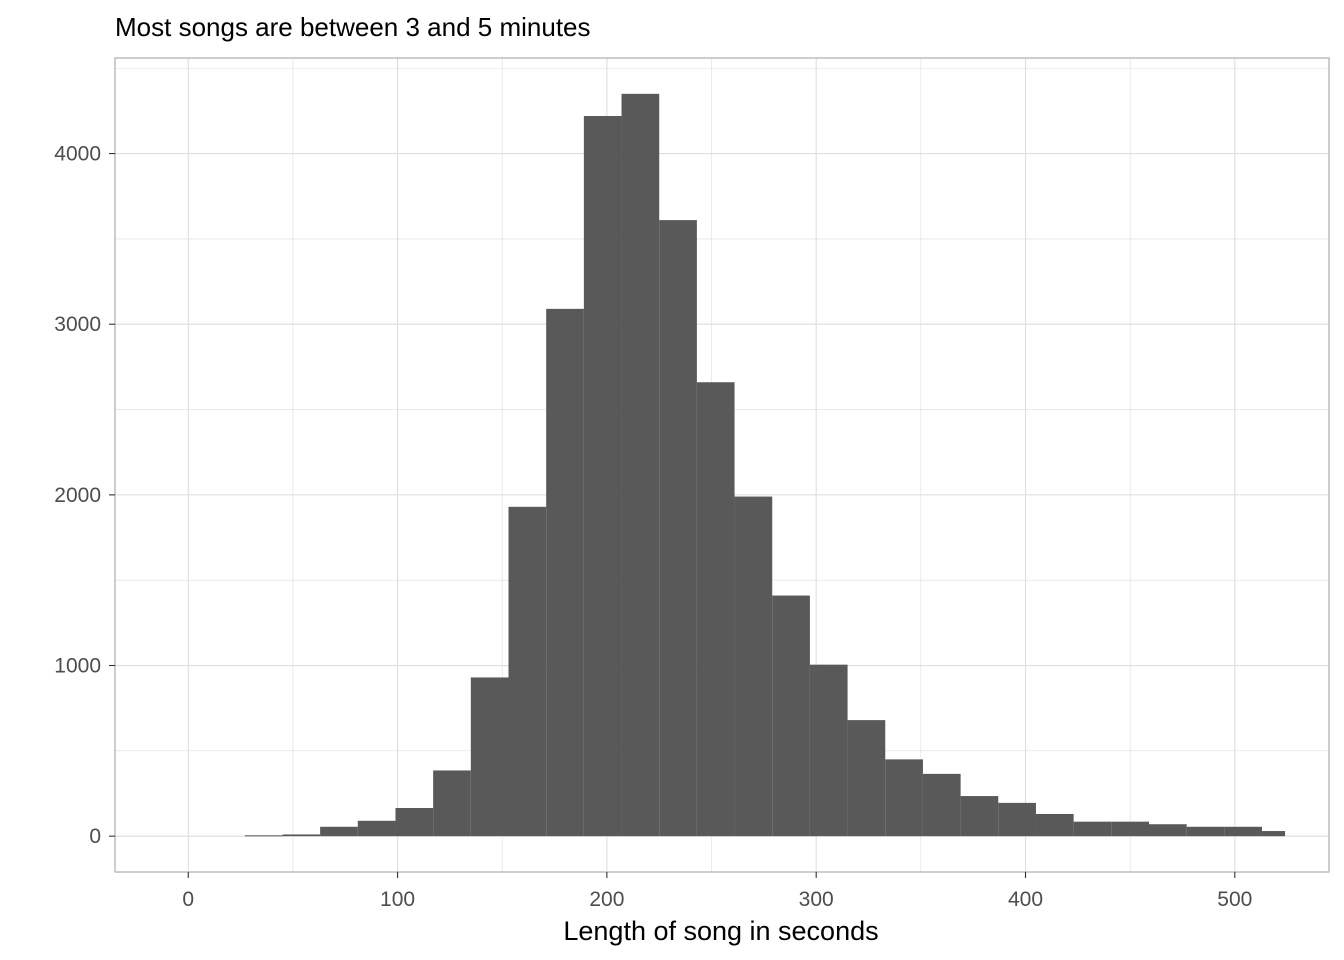  Describe the element at coordinates (1234, 899) in the screenshot. I see `x-tick-label: 500` at that location.